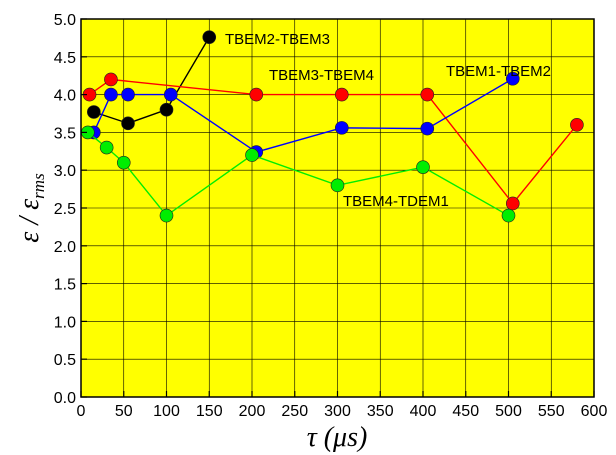 This screenshot has width=616, height=455. I want to click on y-tick-label: 4.0, so click(65, 96).